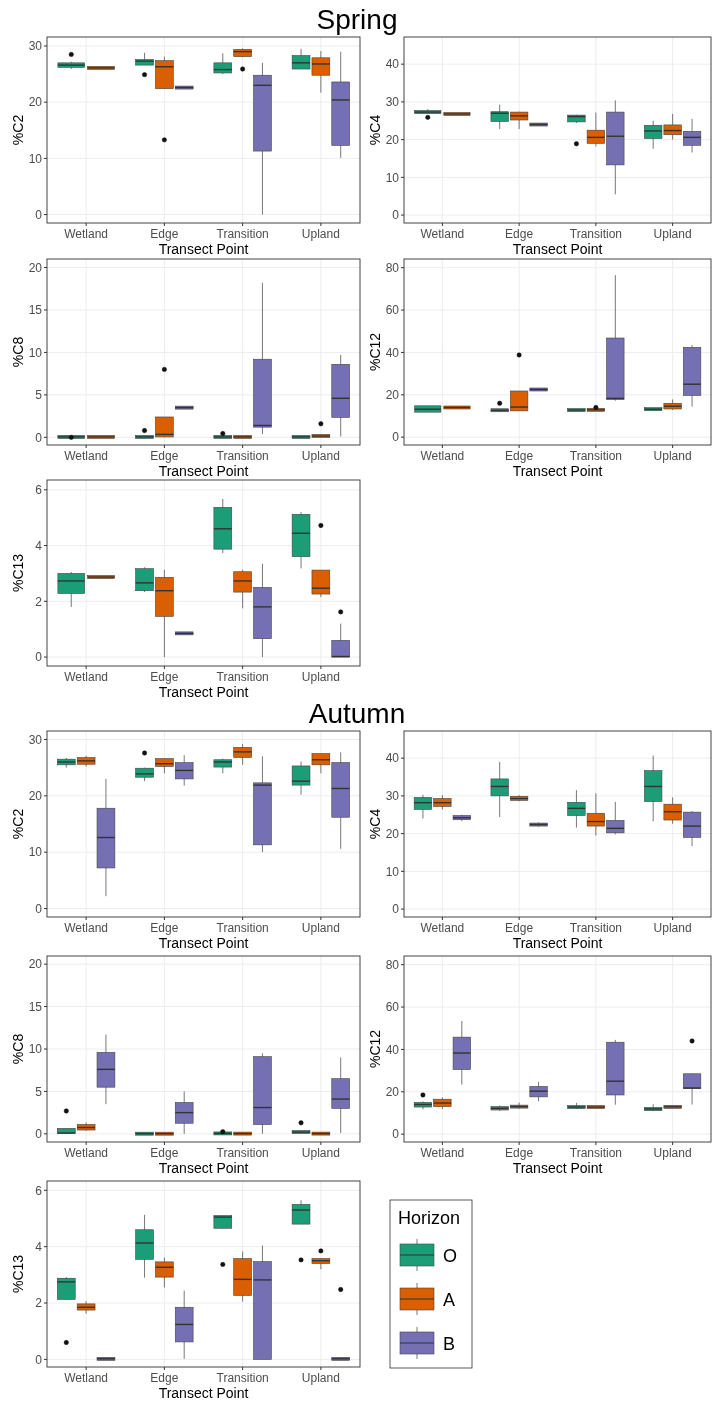  I want to click on chart-title: Spring, so click(357, 19).